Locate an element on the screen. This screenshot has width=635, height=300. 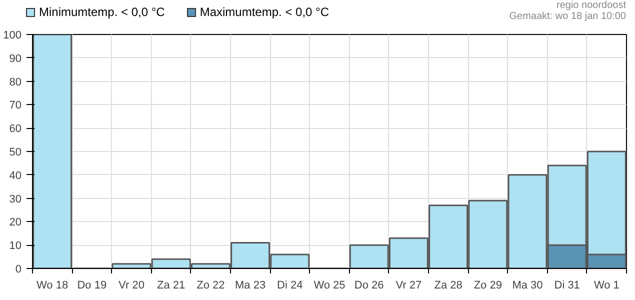
y-tick-label: 30 is located at coordinates (15, 199).